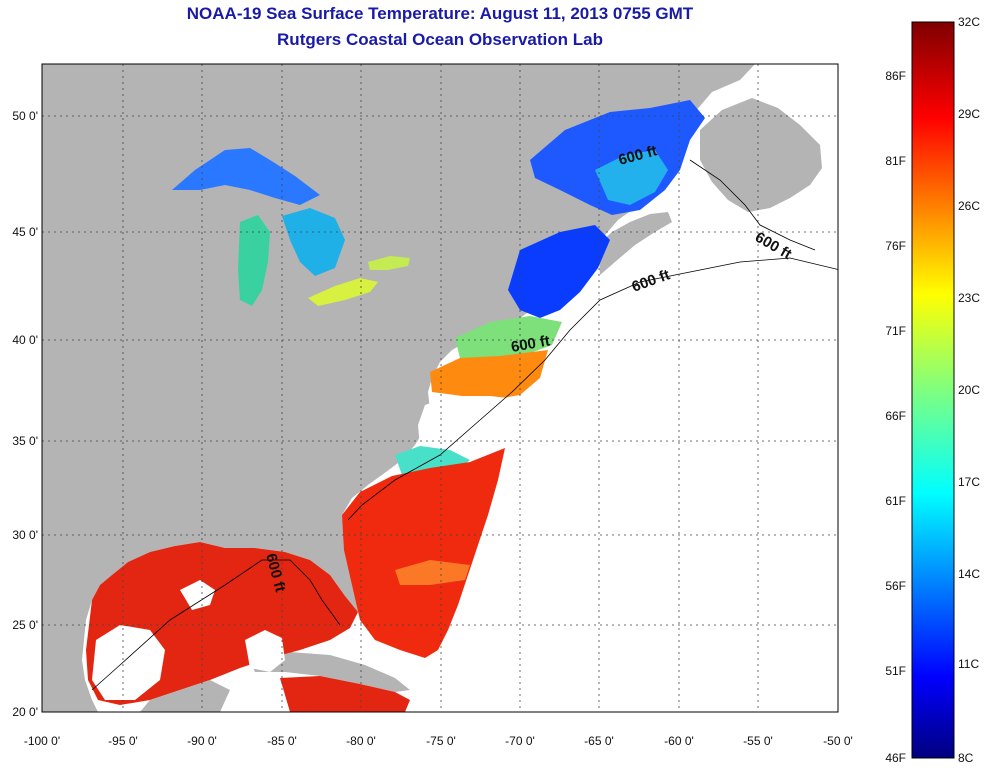 The image size is (984, 770). I want to click on colorbar-f-label: 56F, so click(895, 586).